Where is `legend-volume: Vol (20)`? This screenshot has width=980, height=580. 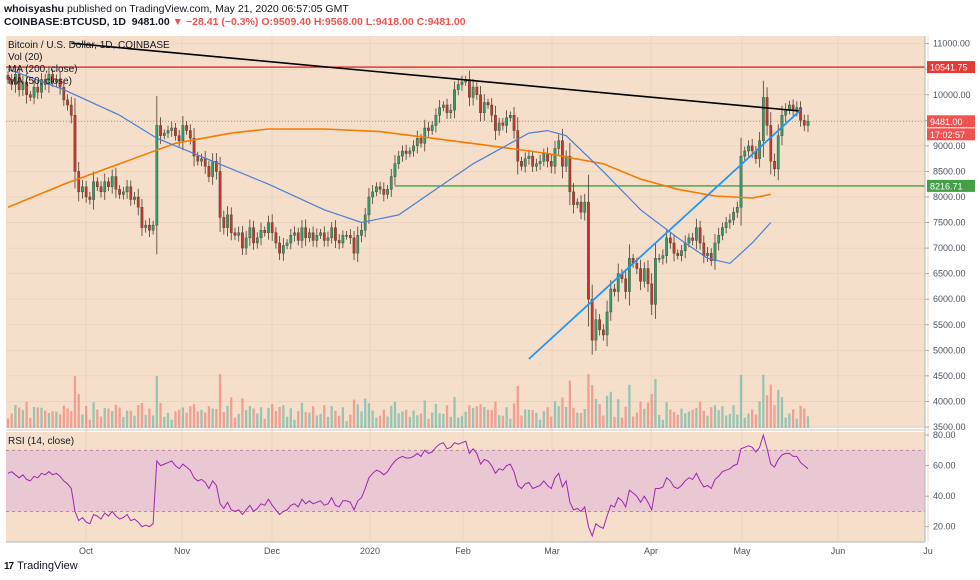
legend-volume: Vol (20) is located at coordinates (25, 57).